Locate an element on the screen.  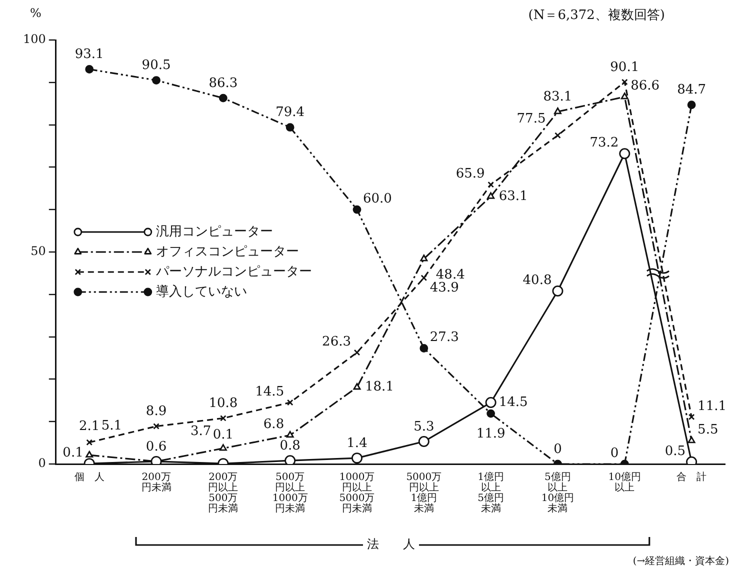
legend-label: オフィスコンピューター is located at coordinates (227, 252).